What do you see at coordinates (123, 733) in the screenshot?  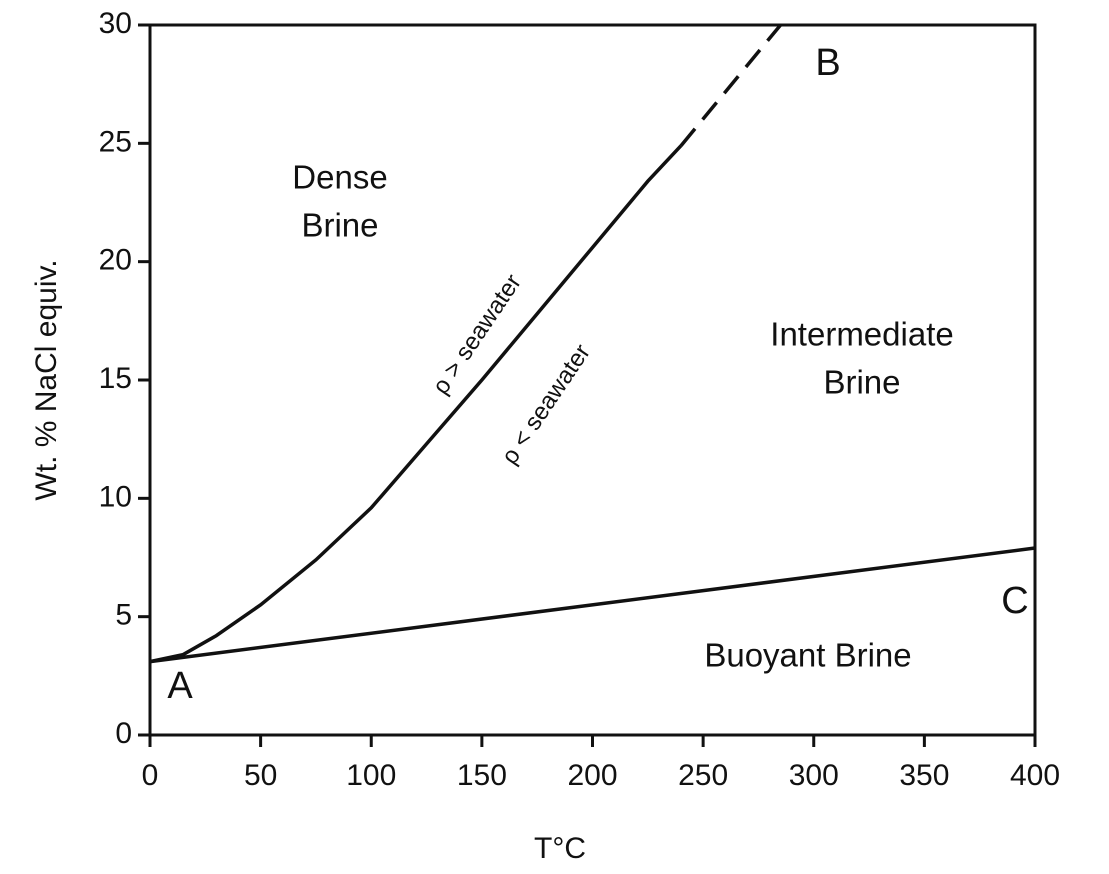 I see `y-tick-label: 0` at bounding box center [123, 733].